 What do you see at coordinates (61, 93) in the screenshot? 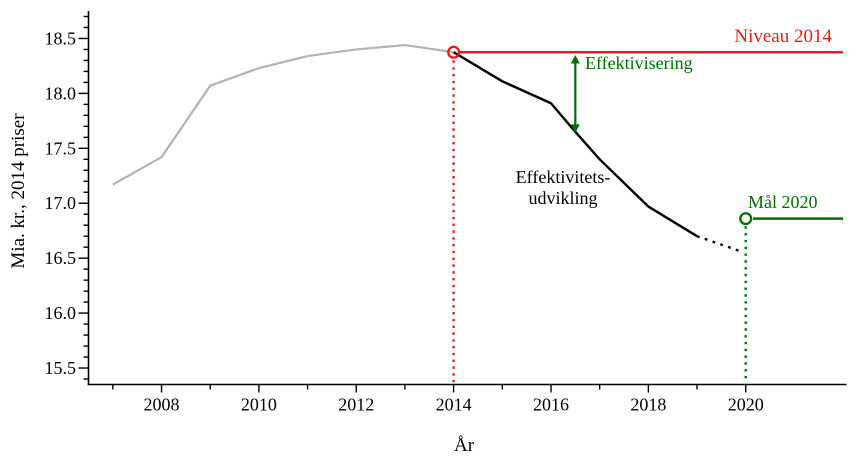
I see `y-tick-label: 18.0` at bounding box center [61, 93].